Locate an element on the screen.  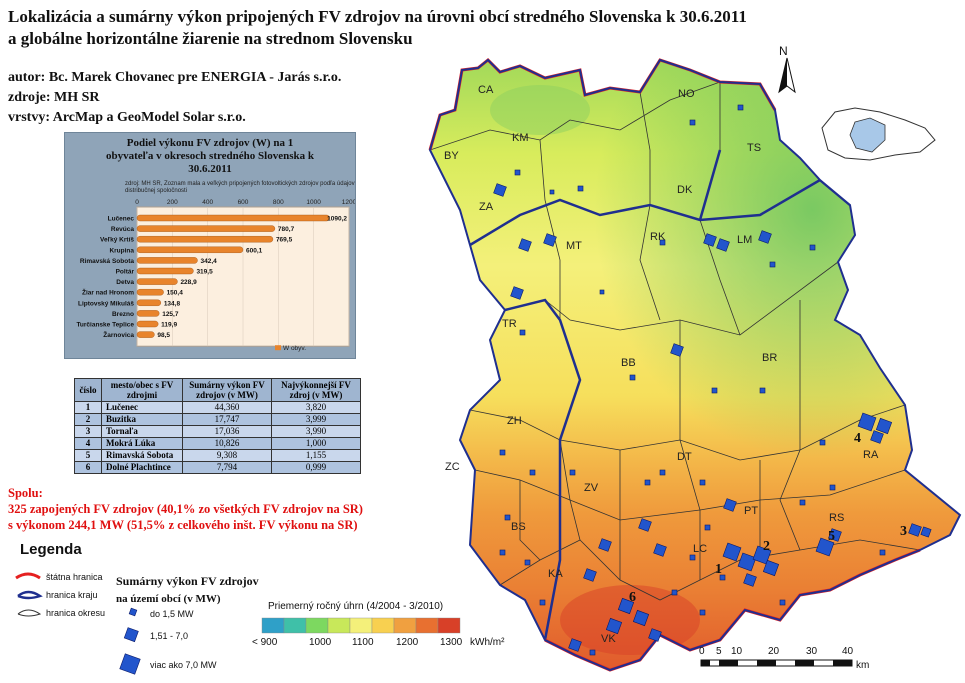
table-cell-n: 5 is located at coordinates (88, 455).